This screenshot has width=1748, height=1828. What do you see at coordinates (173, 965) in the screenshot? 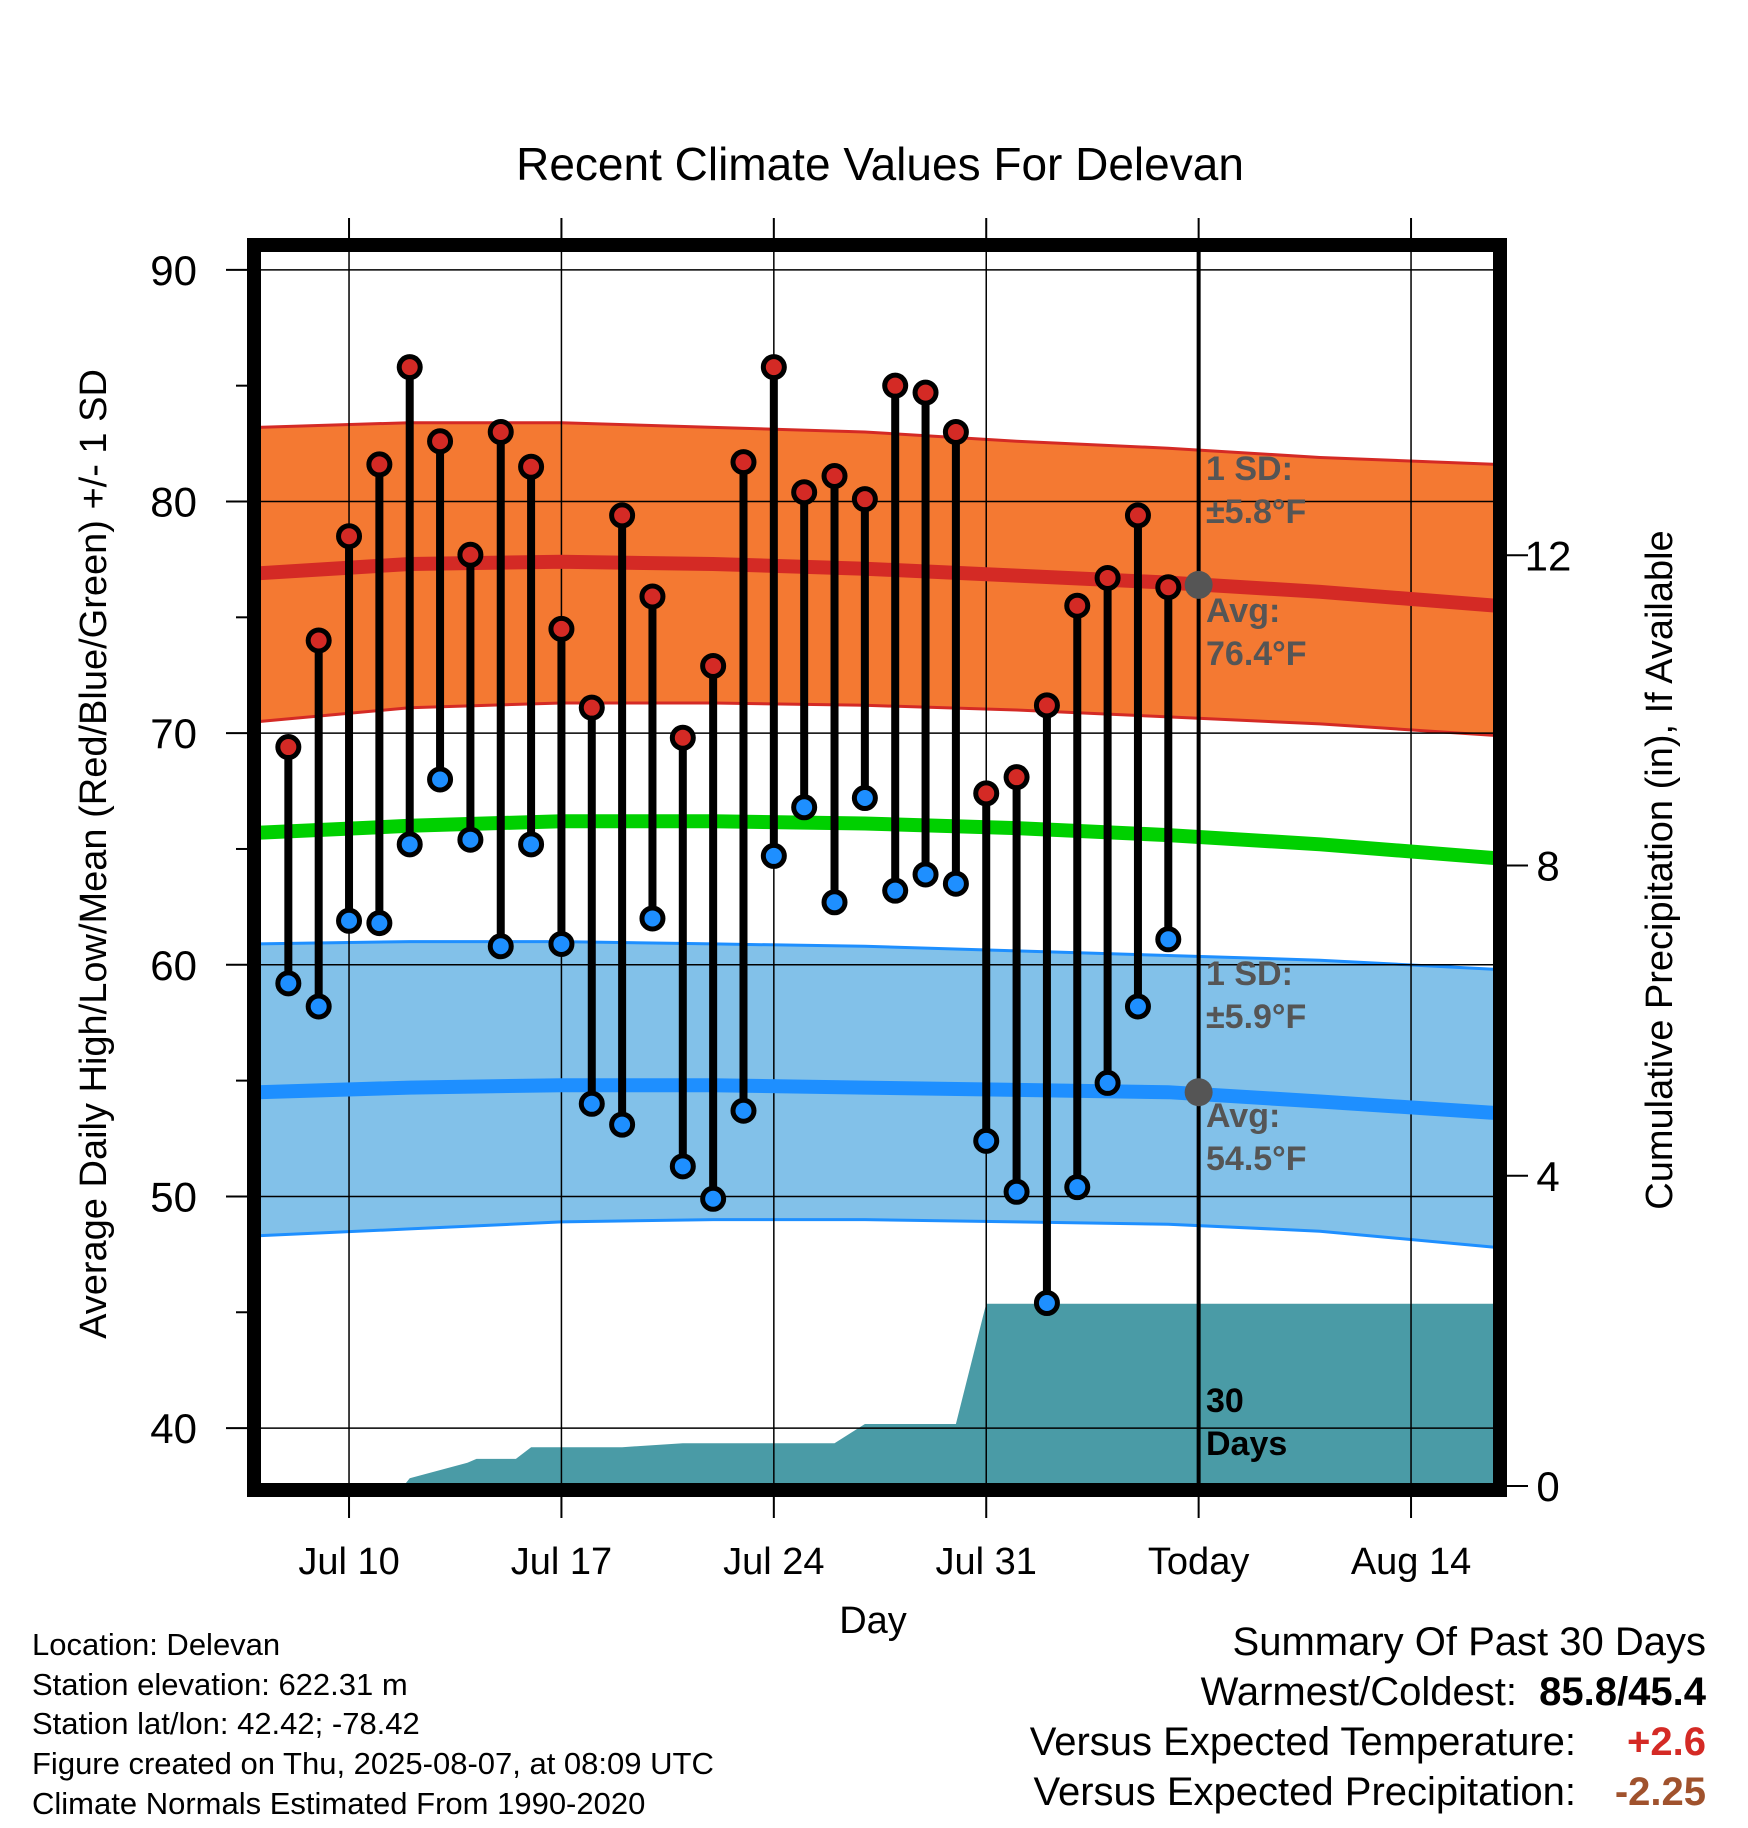
I see `y-tick-label: 60` at bounding box center [173, 965].